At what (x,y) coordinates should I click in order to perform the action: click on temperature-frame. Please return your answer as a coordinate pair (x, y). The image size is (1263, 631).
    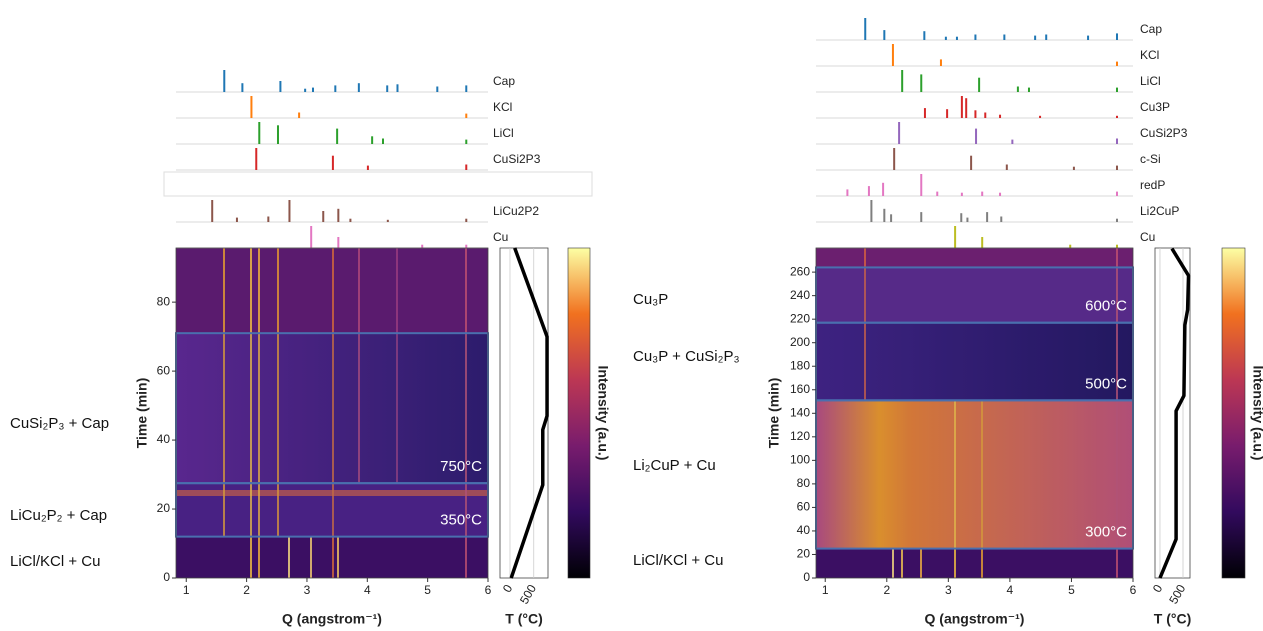
    Looking at the image, I should click on (1172, 413).